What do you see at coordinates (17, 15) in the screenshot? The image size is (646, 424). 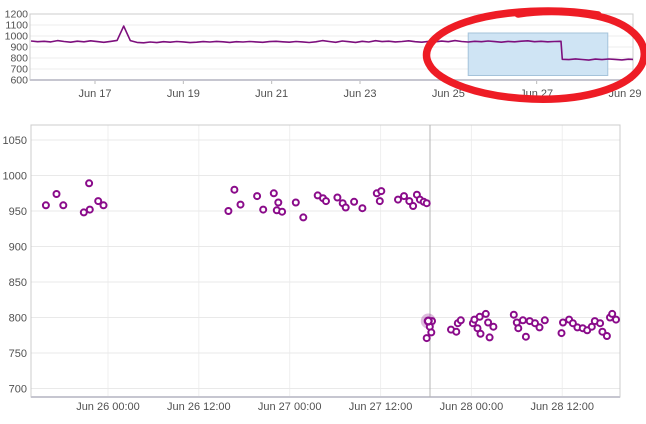 I see `y-tick-label: 1200` at bounding box center [17, 15].